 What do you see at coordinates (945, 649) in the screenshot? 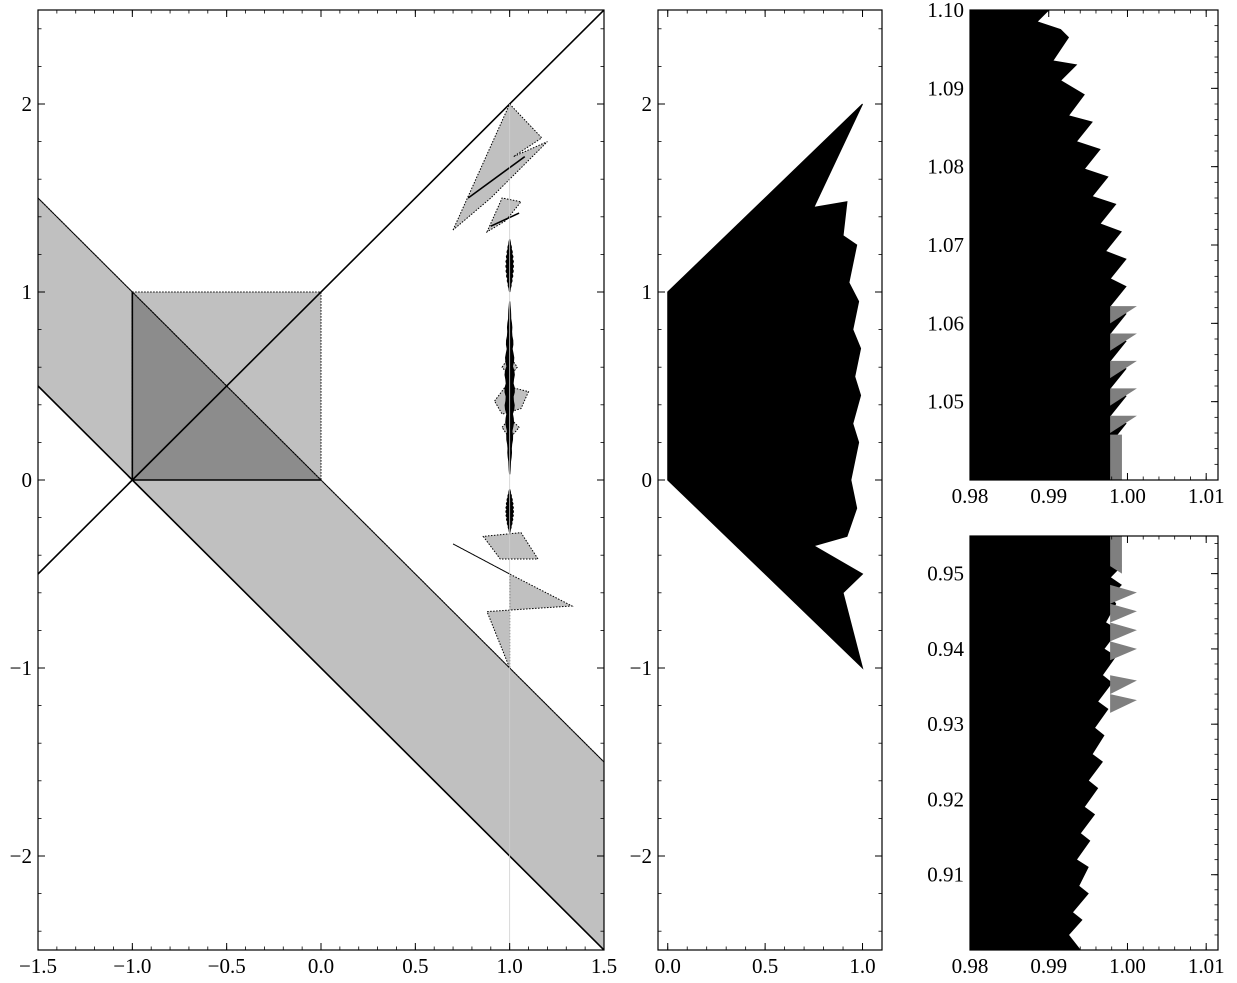
I see `y-tick-label: 0.94` at bounding box center [945, 649].